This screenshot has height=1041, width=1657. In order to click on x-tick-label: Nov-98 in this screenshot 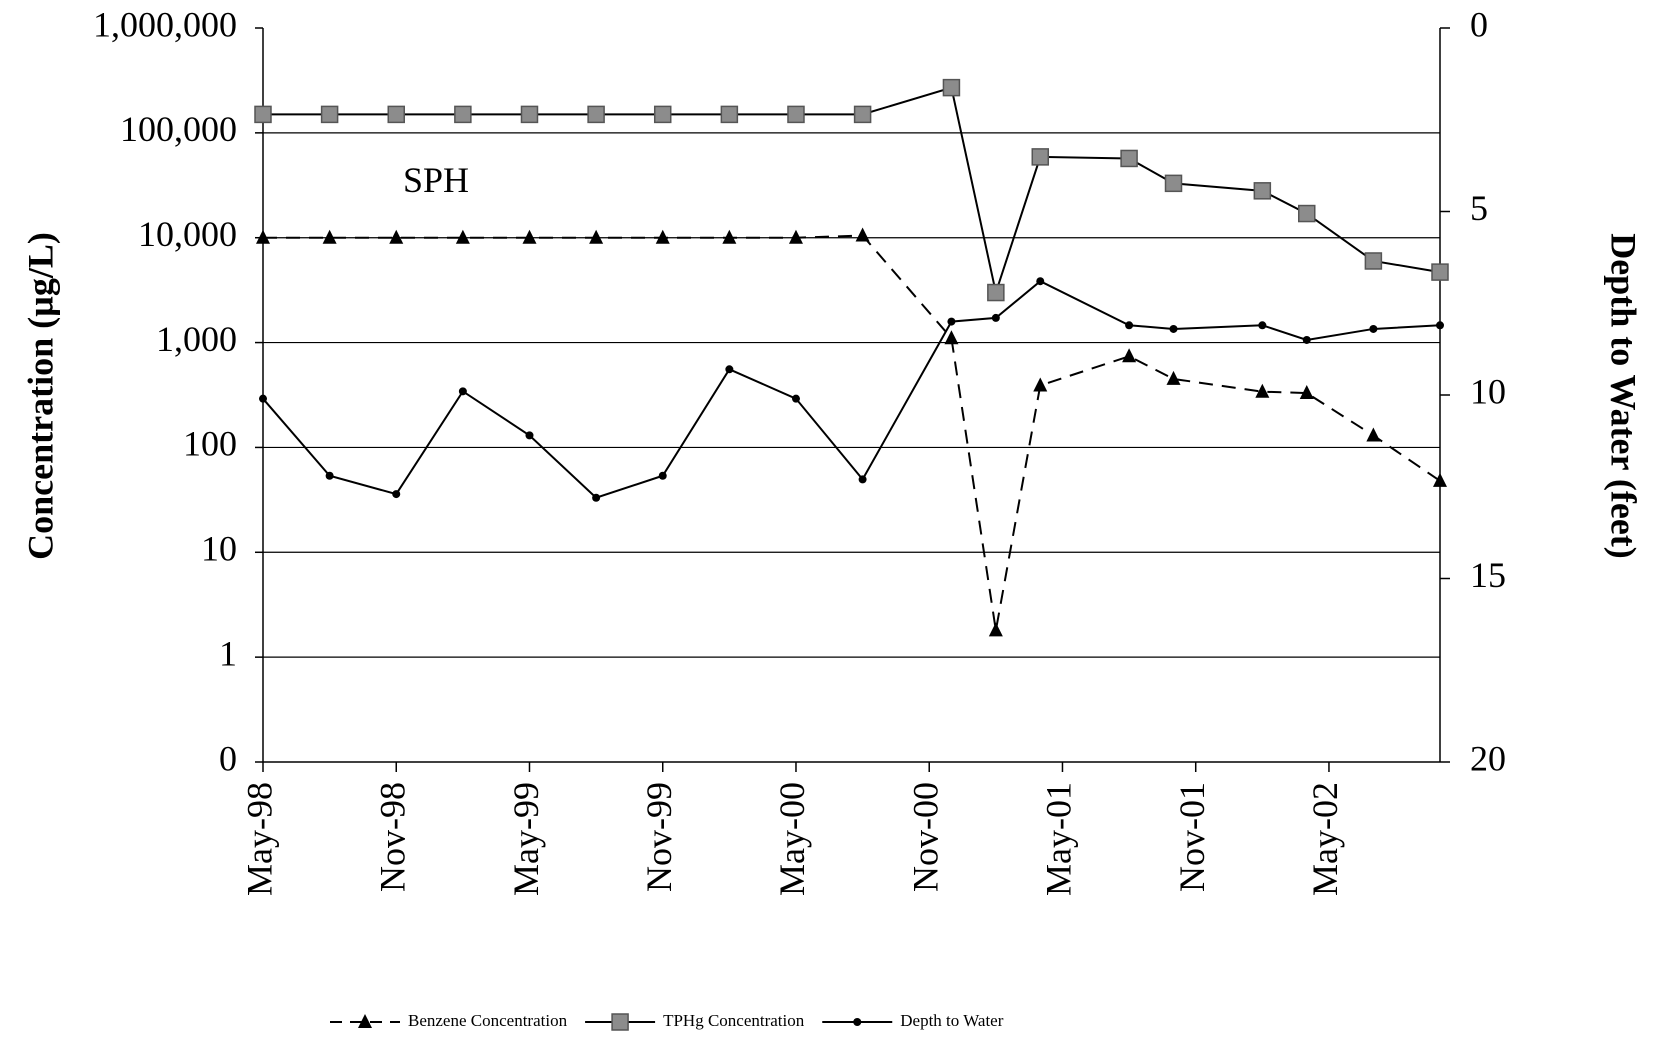, I will do `click(393, 837)`.